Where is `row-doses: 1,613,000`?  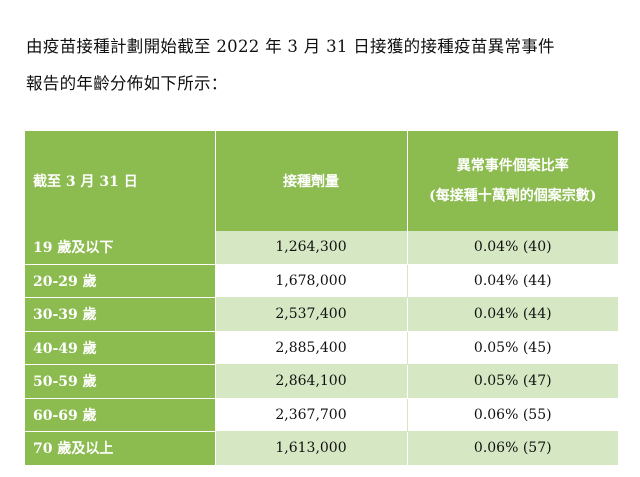 row-doses: 1,613,000 is located at coordinates (311, 448).